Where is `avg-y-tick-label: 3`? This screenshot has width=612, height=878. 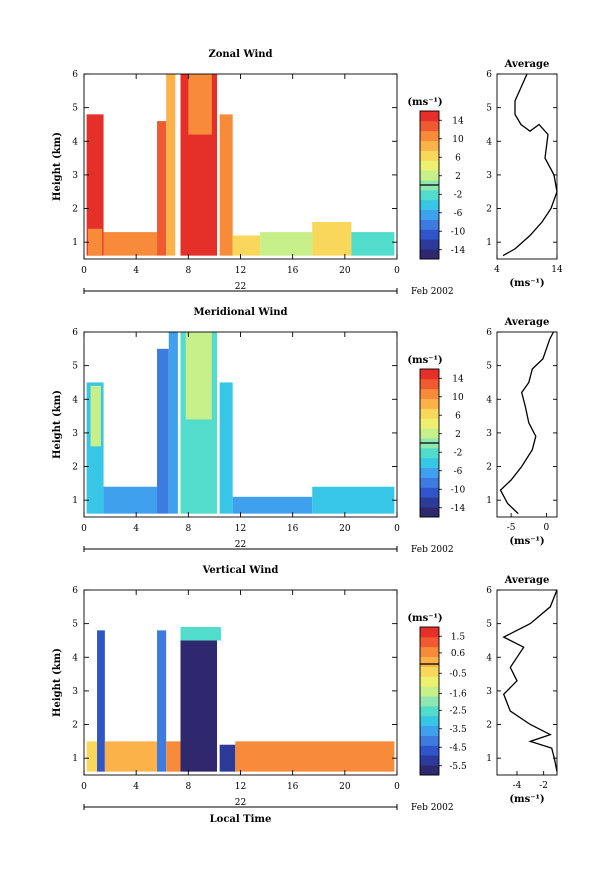 avg-y-tick-label: 3 is located at coordinates (489, 692).